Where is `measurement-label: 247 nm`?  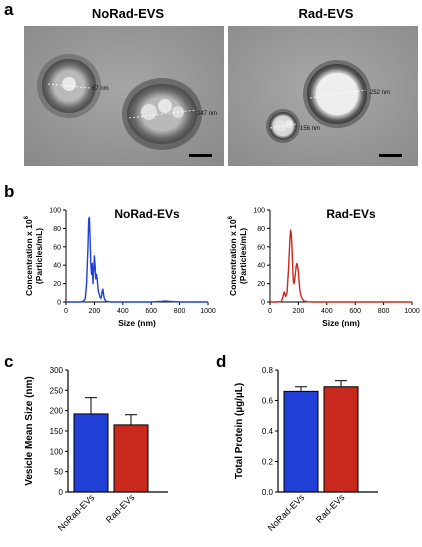 measurement-label: 247 nm is located at coordinates (207, 114).